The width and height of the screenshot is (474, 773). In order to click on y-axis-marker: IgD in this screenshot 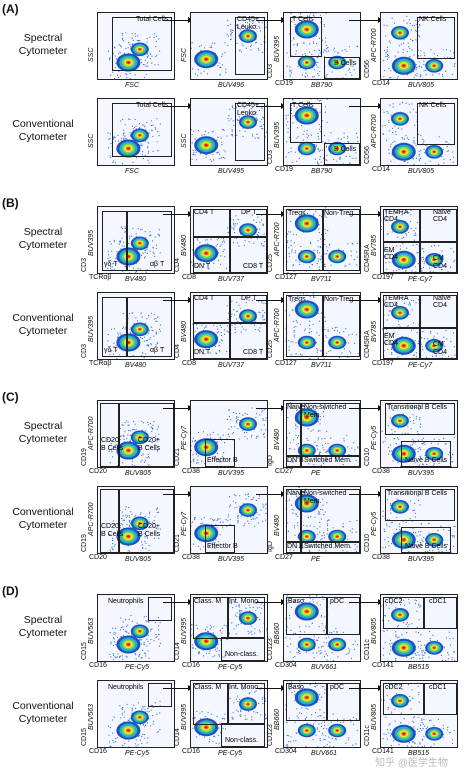, I will do `click(270, 546)`.